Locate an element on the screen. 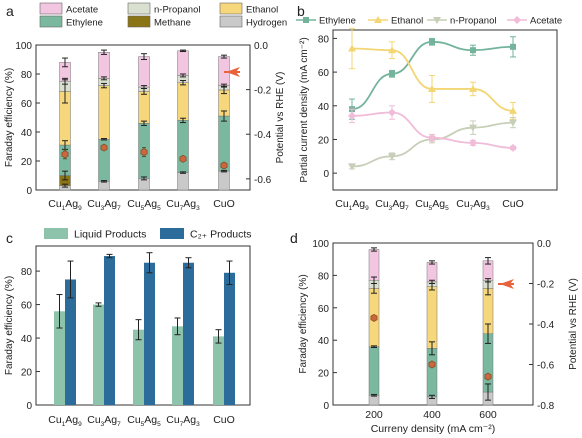 The image size is (582, 438). panel-letter: b is located at coordinates (301, 11).